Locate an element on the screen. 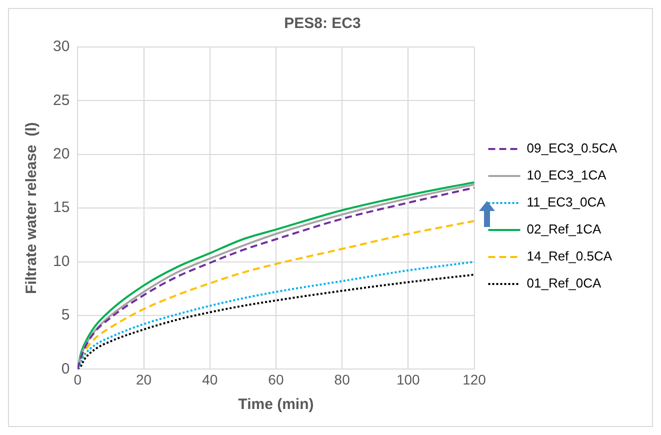 The height and width of the screenshot is (435, 661). legend-label: 10_EC3_1CA is located at coordinates (566, 175).